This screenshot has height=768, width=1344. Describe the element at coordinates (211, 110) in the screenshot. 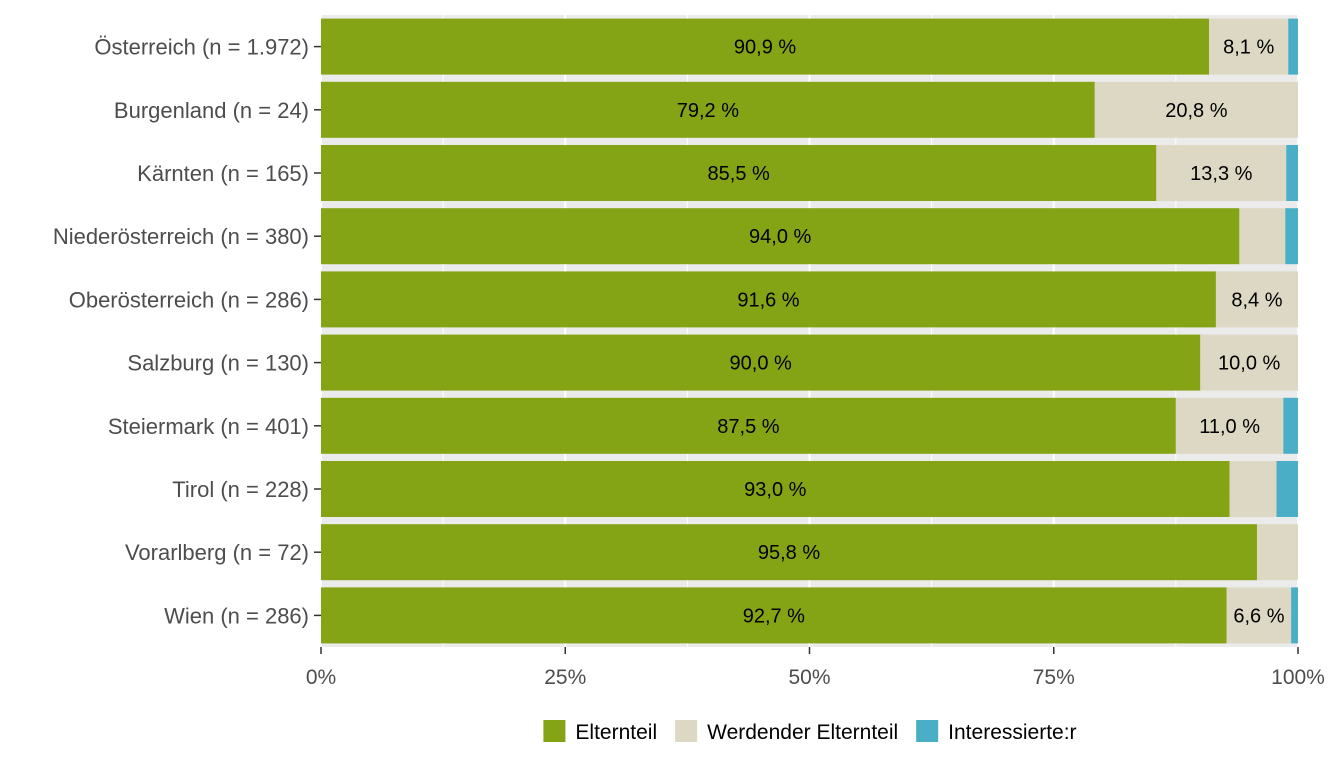

I see `category-label: Burgenland (n = 24)` at that location.